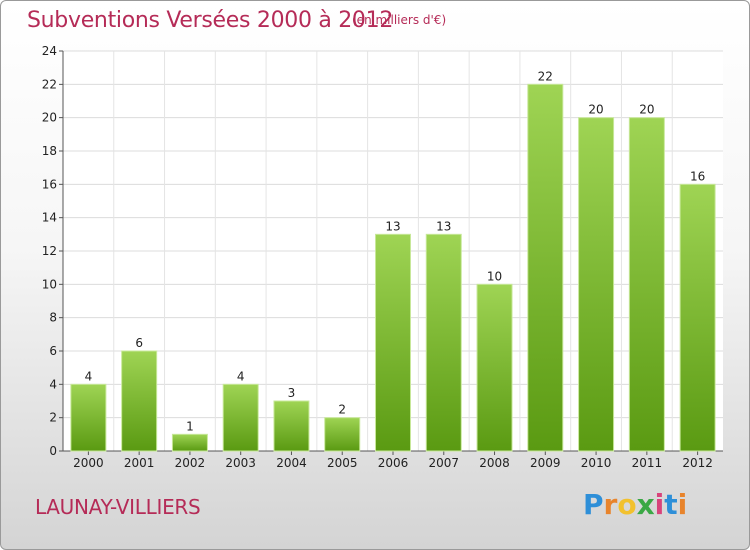  I want to click on value-label-2005: 2, so click(342, 410).